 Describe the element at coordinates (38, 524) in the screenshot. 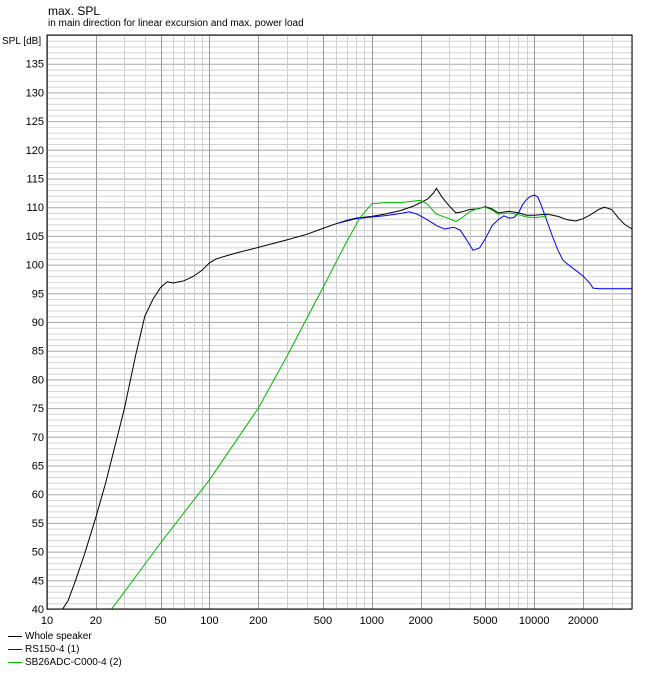

I see `y-tick-label: 55` at that location.